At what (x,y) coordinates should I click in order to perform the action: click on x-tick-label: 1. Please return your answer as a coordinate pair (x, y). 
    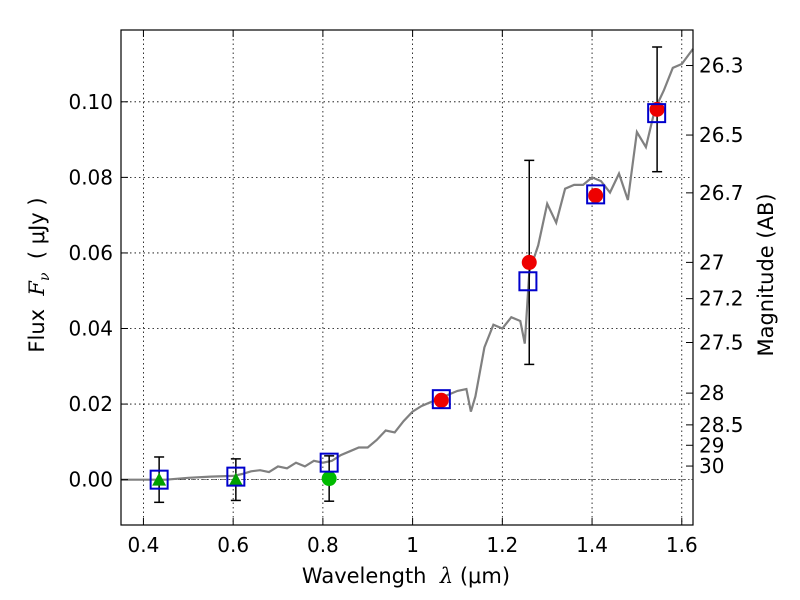
    Looking at the image, I should click on (412, 545).